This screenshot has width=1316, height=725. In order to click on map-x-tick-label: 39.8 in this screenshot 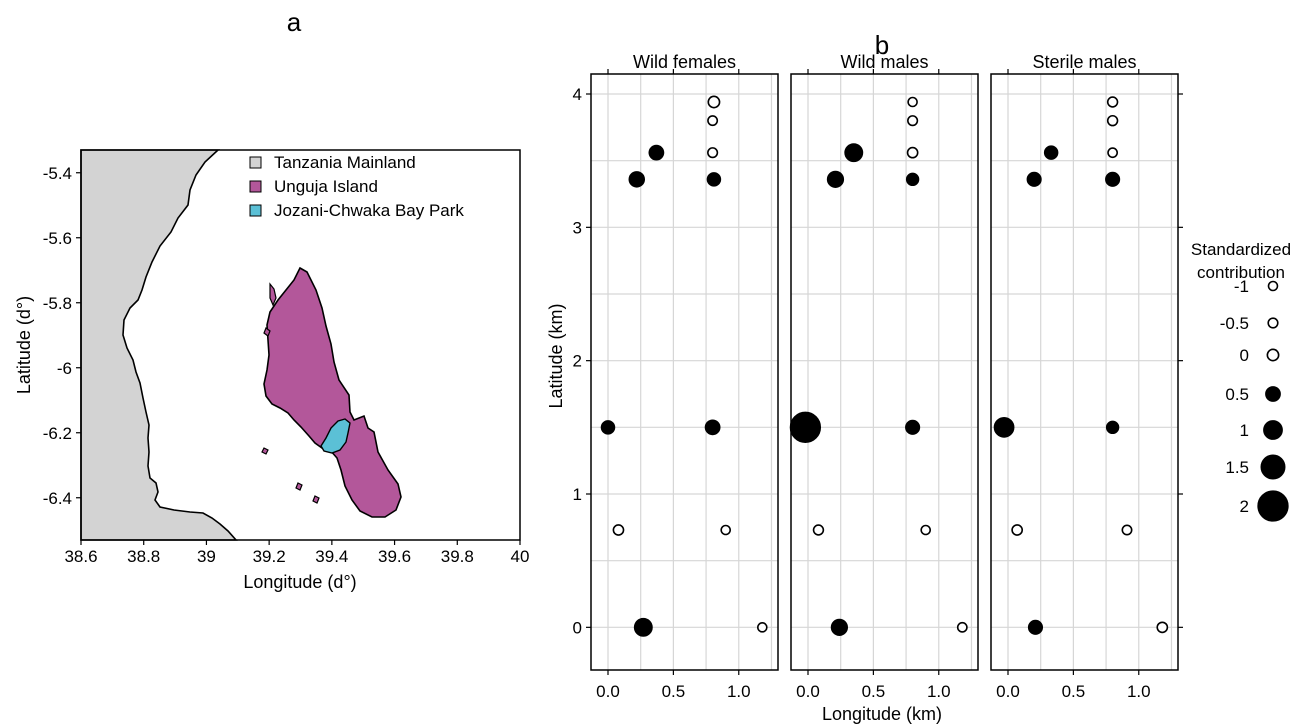, I will do `click(457, 556)`.